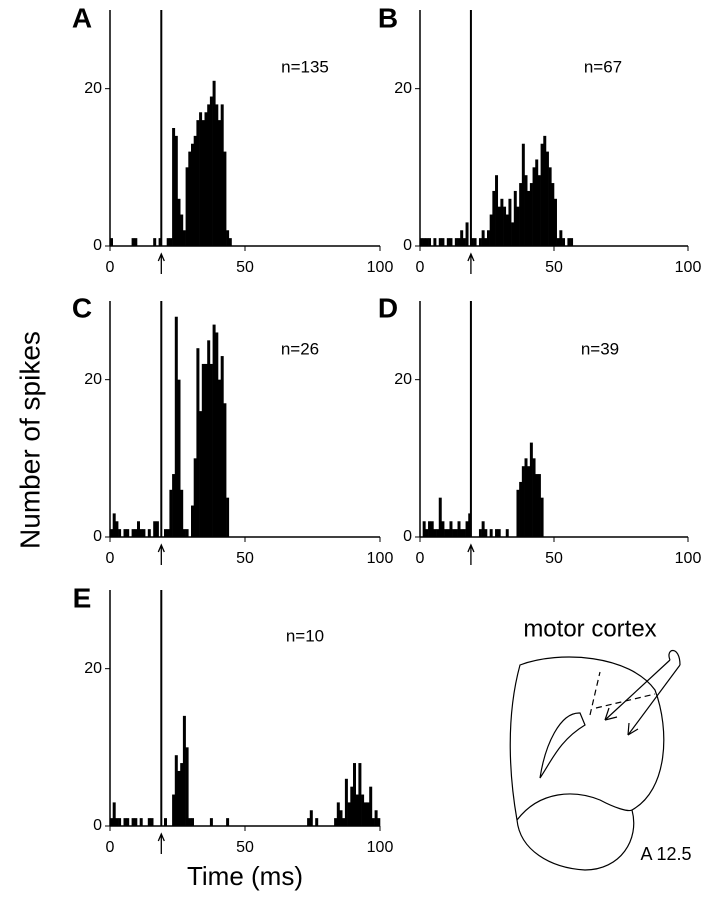 The image size is (720, 905). Describe the element at coordinates (300, 348) in the screenshot. I see `annotation: n=26` at that location.